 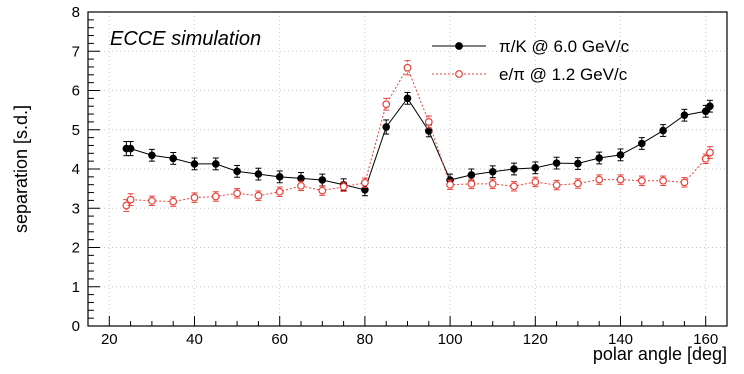 What do you see at coordinates (76, 91) in the screenshot?
I see `y-tick-label: 6` at bounding box center [76, 91].